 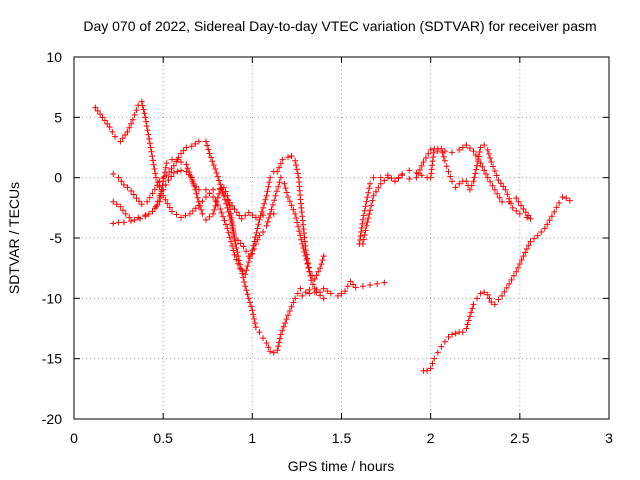 What do you see at coordinates (56, 238) in the screenshot?
I see `y-tick-label: -5` at bounding box center [56, 238].